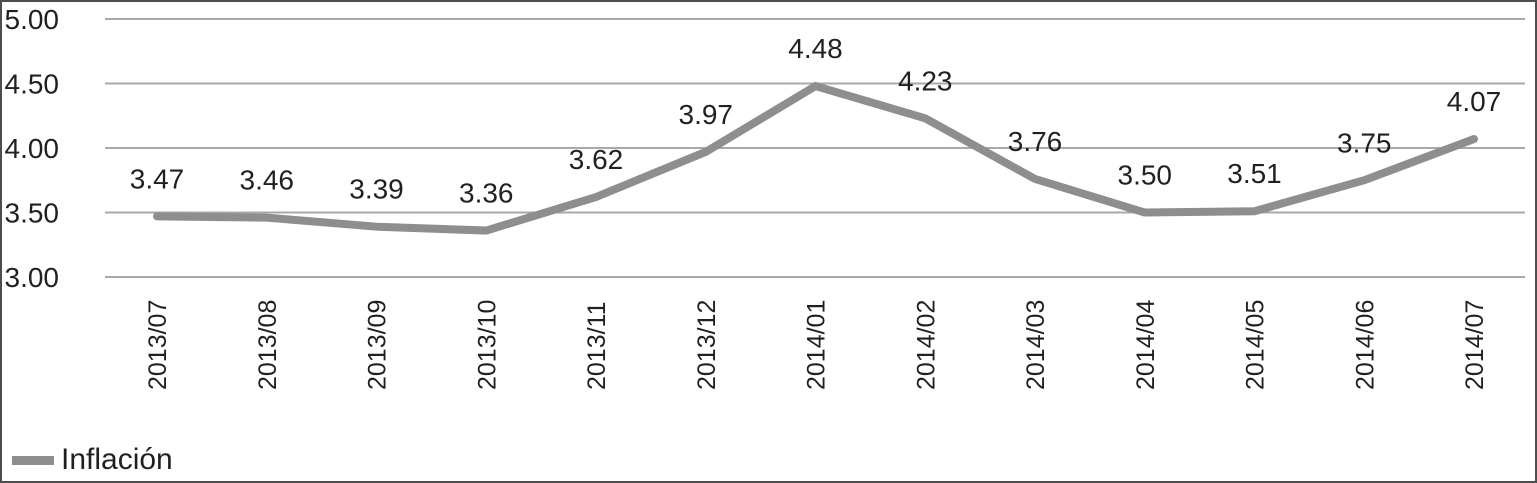 The image size is (1537, 483). What do you see at coordinates (267, 180) in the screenshot?
I see `data-label: 3.46` at bounding box center [267, 180].